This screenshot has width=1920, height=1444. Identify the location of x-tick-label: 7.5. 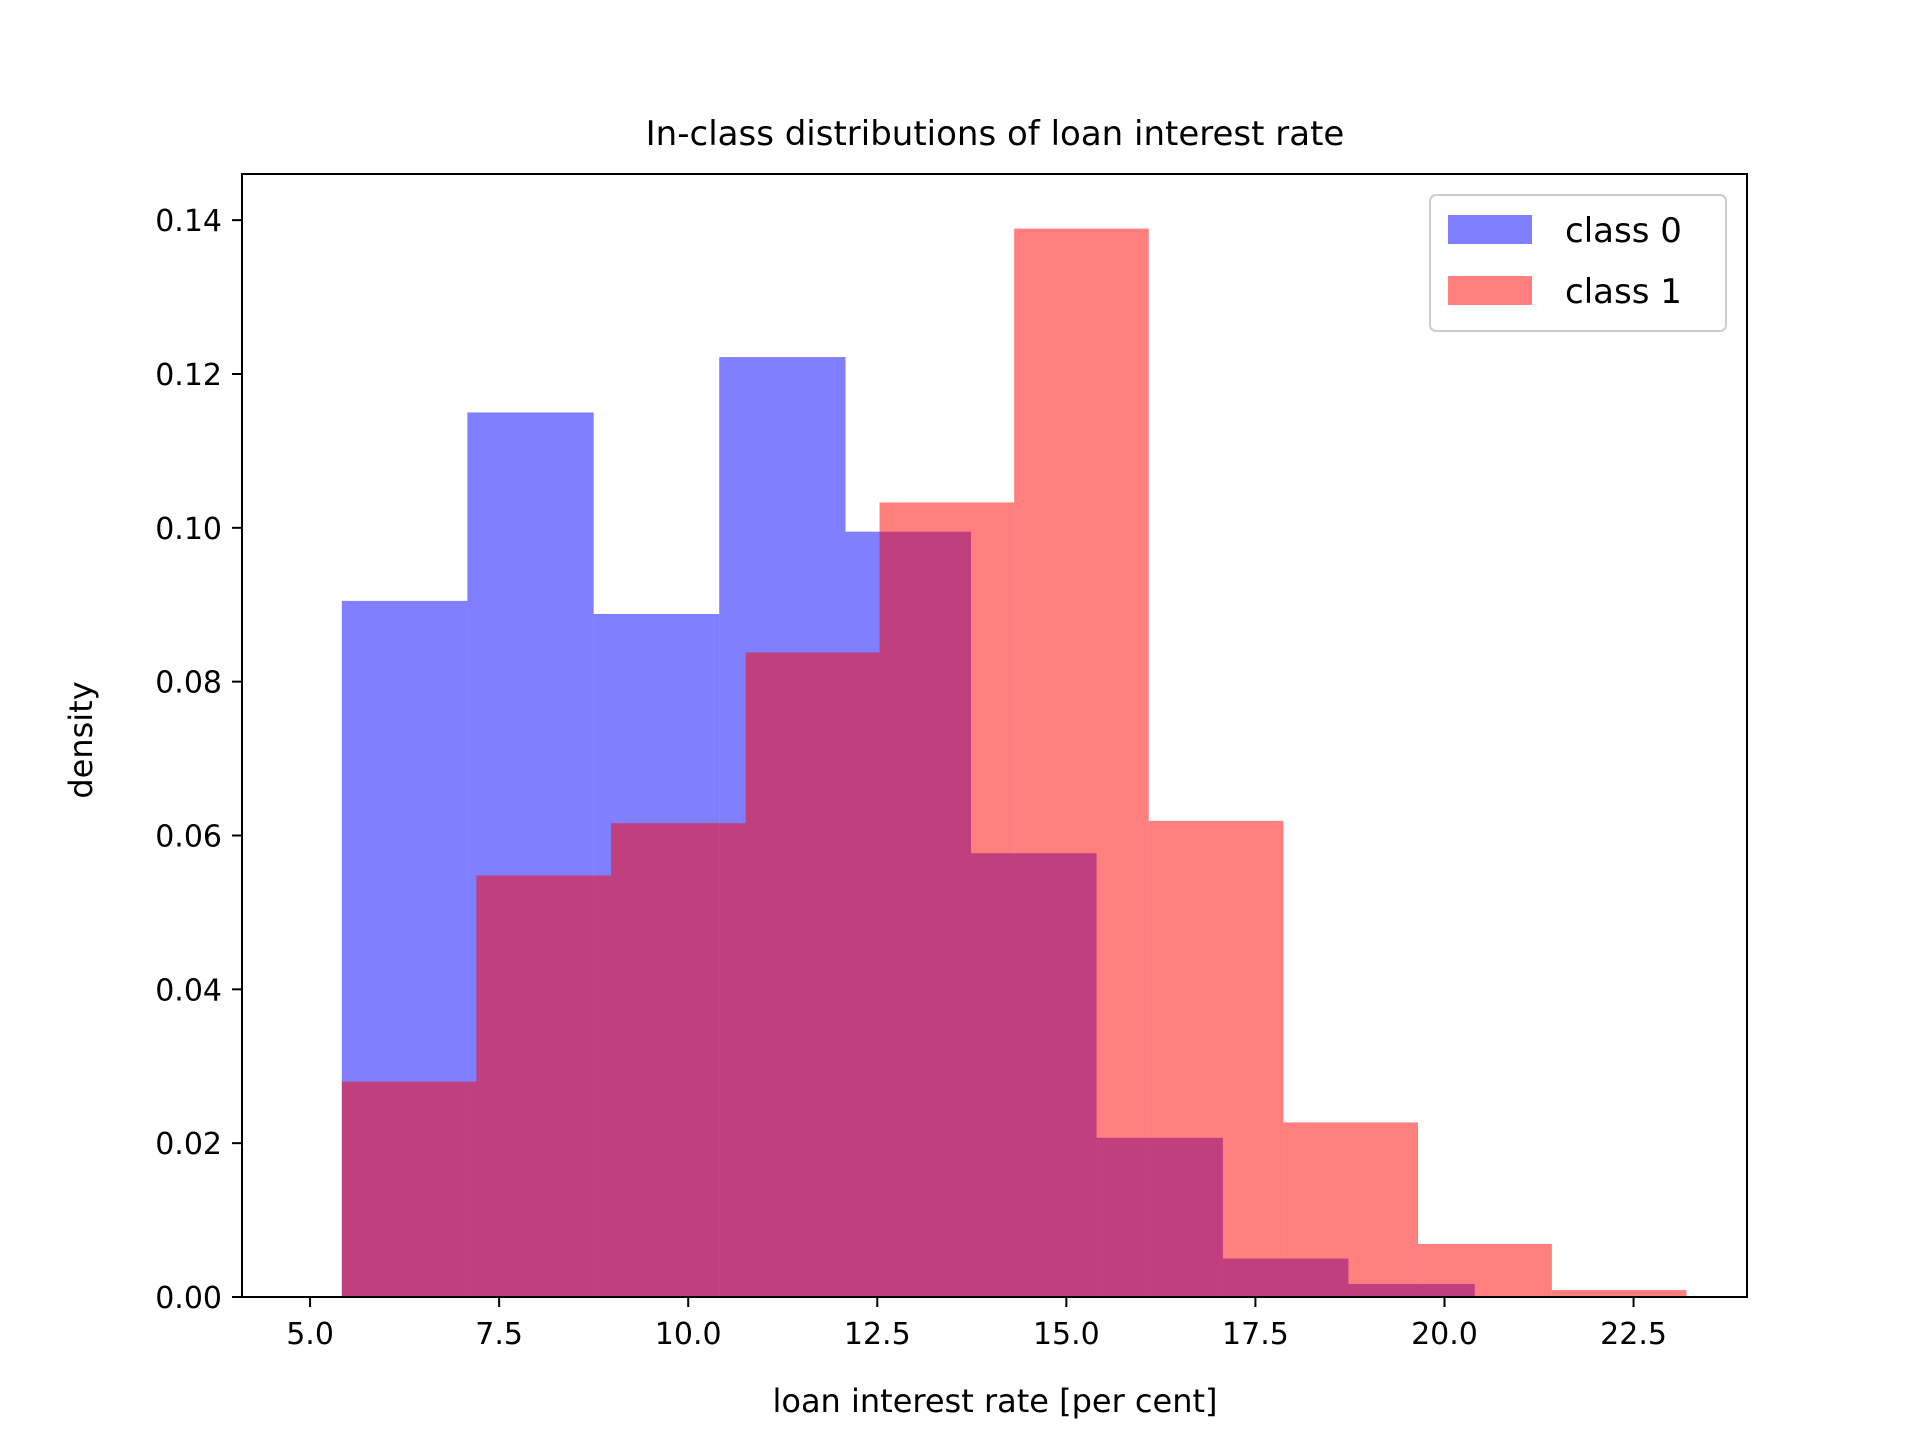
(499, 1334).